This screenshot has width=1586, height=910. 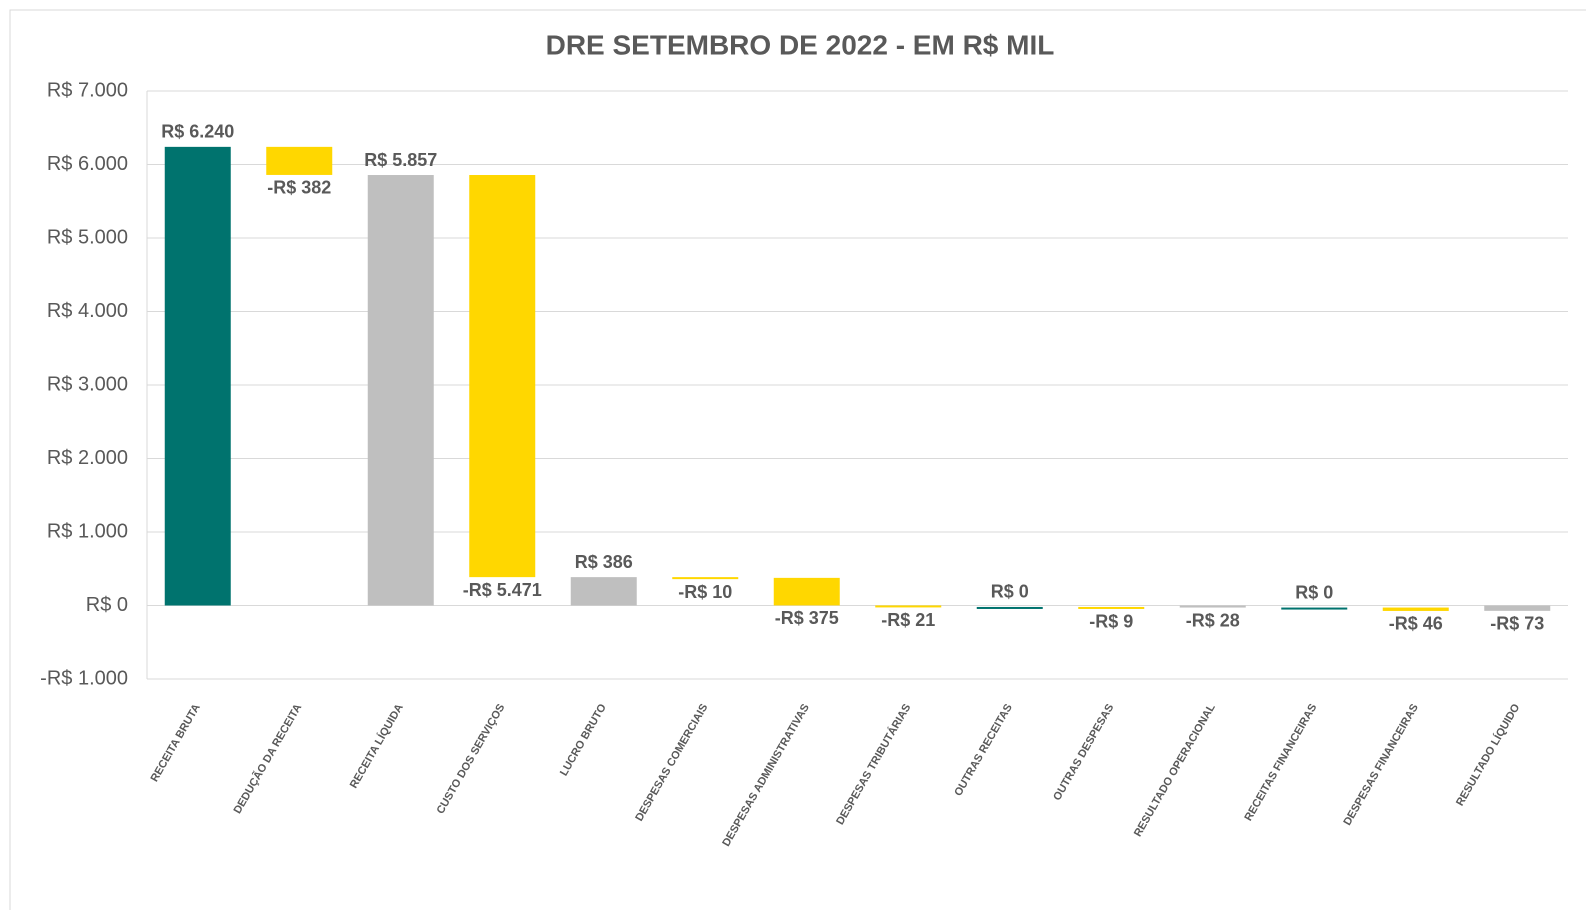 What do you see at coordinates (87, 384) in the screenshot?
I see `y-tick-label: R$ 3.000` at bounding box center [87, 384].